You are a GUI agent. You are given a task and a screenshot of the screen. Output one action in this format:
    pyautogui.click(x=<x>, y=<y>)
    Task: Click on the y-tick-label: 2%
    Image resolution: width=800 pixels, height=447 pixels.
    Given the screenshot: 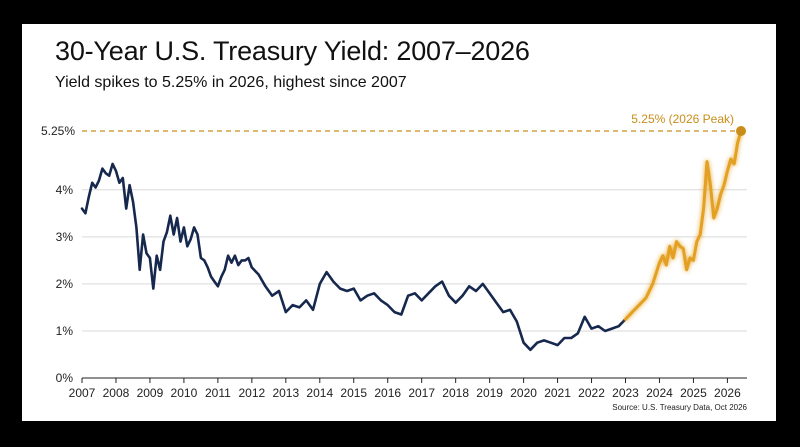 What is the action you would take?
    pyautogui.click(x=65, y=284)
    